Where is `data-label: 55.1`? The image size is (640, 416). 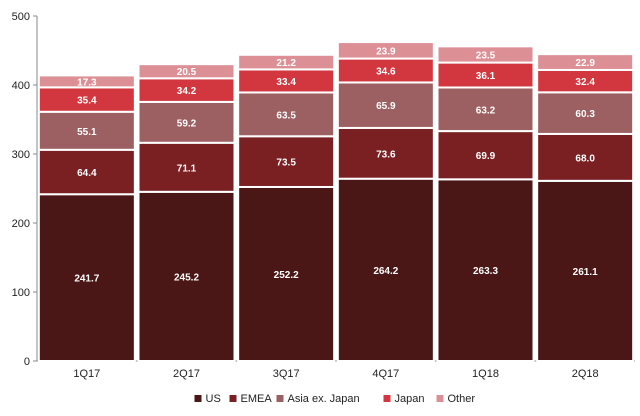 data-label: 55.1 is located at coordinates (87, 132).